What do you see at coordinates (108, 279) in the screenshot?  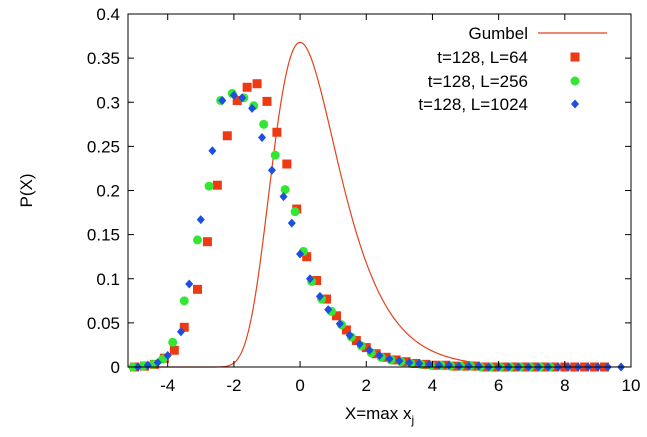 I see `y-tick-label: 0.1` at bounding box center [108, 279].